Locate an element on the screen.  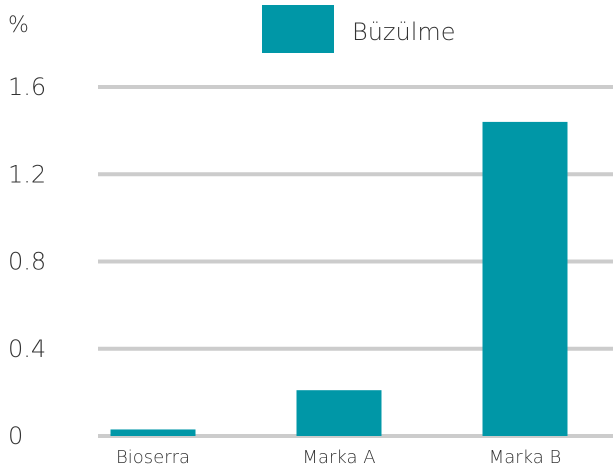
x-tick-label: Marka B is located at coordinates (525, 457).